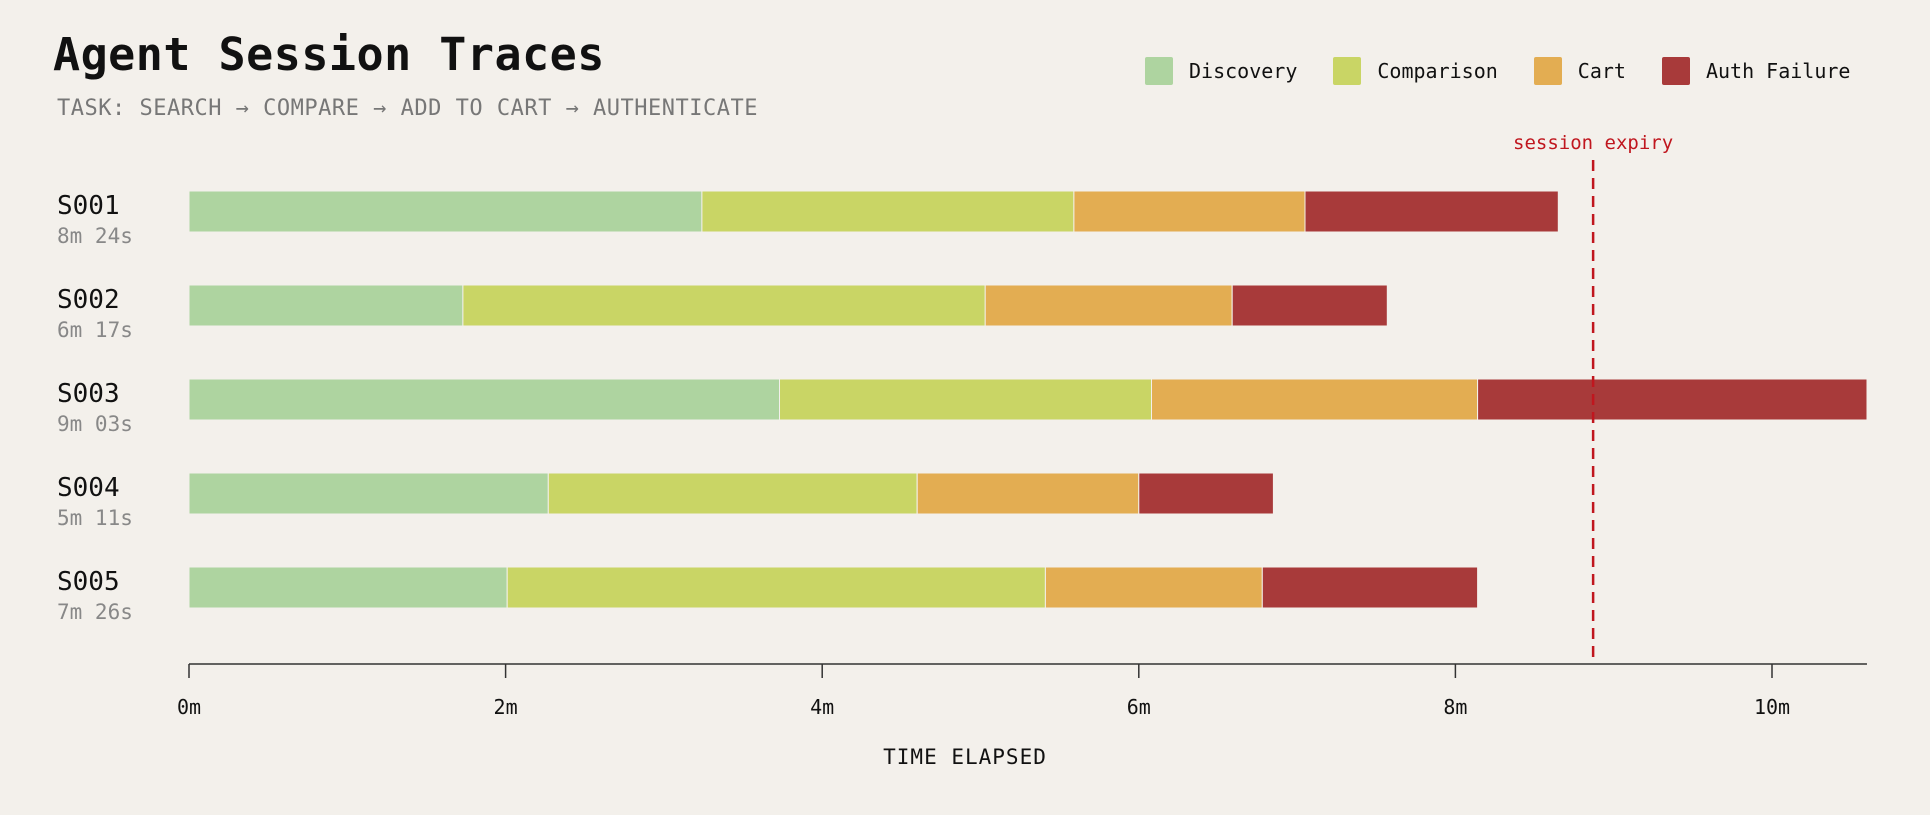  Describe the element at coordinates (95, 612) in the screenshot. I see `session-duration-s005: 7m 26s` at that location.